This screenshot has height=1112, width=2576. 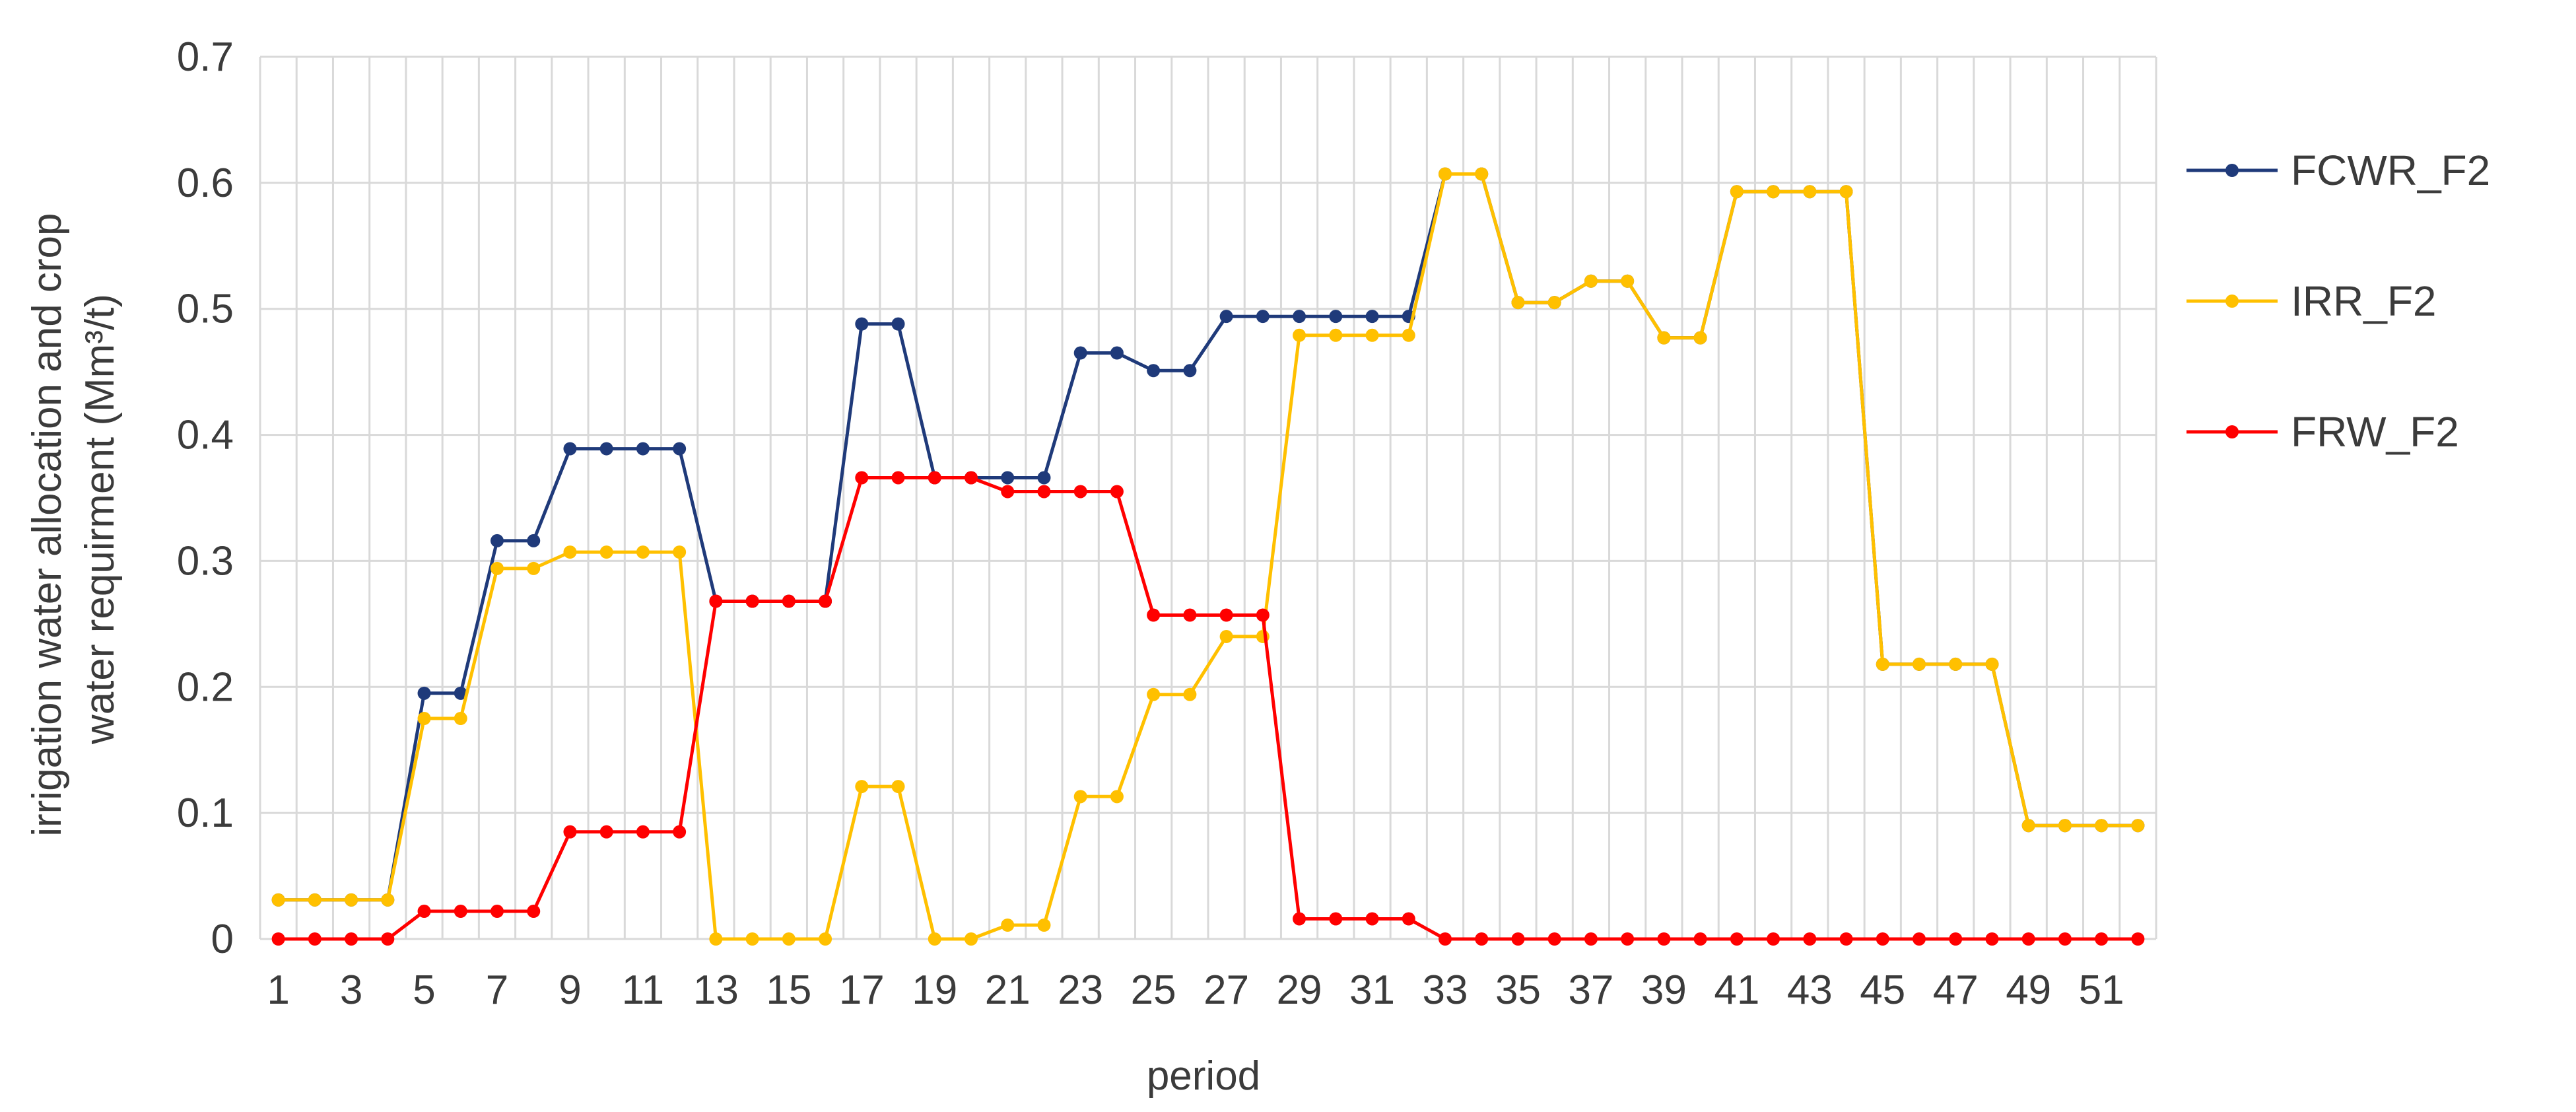 I want to click on y-axis-title-line-1: irrigation water allocation and crop, so click(x=47, y=524).